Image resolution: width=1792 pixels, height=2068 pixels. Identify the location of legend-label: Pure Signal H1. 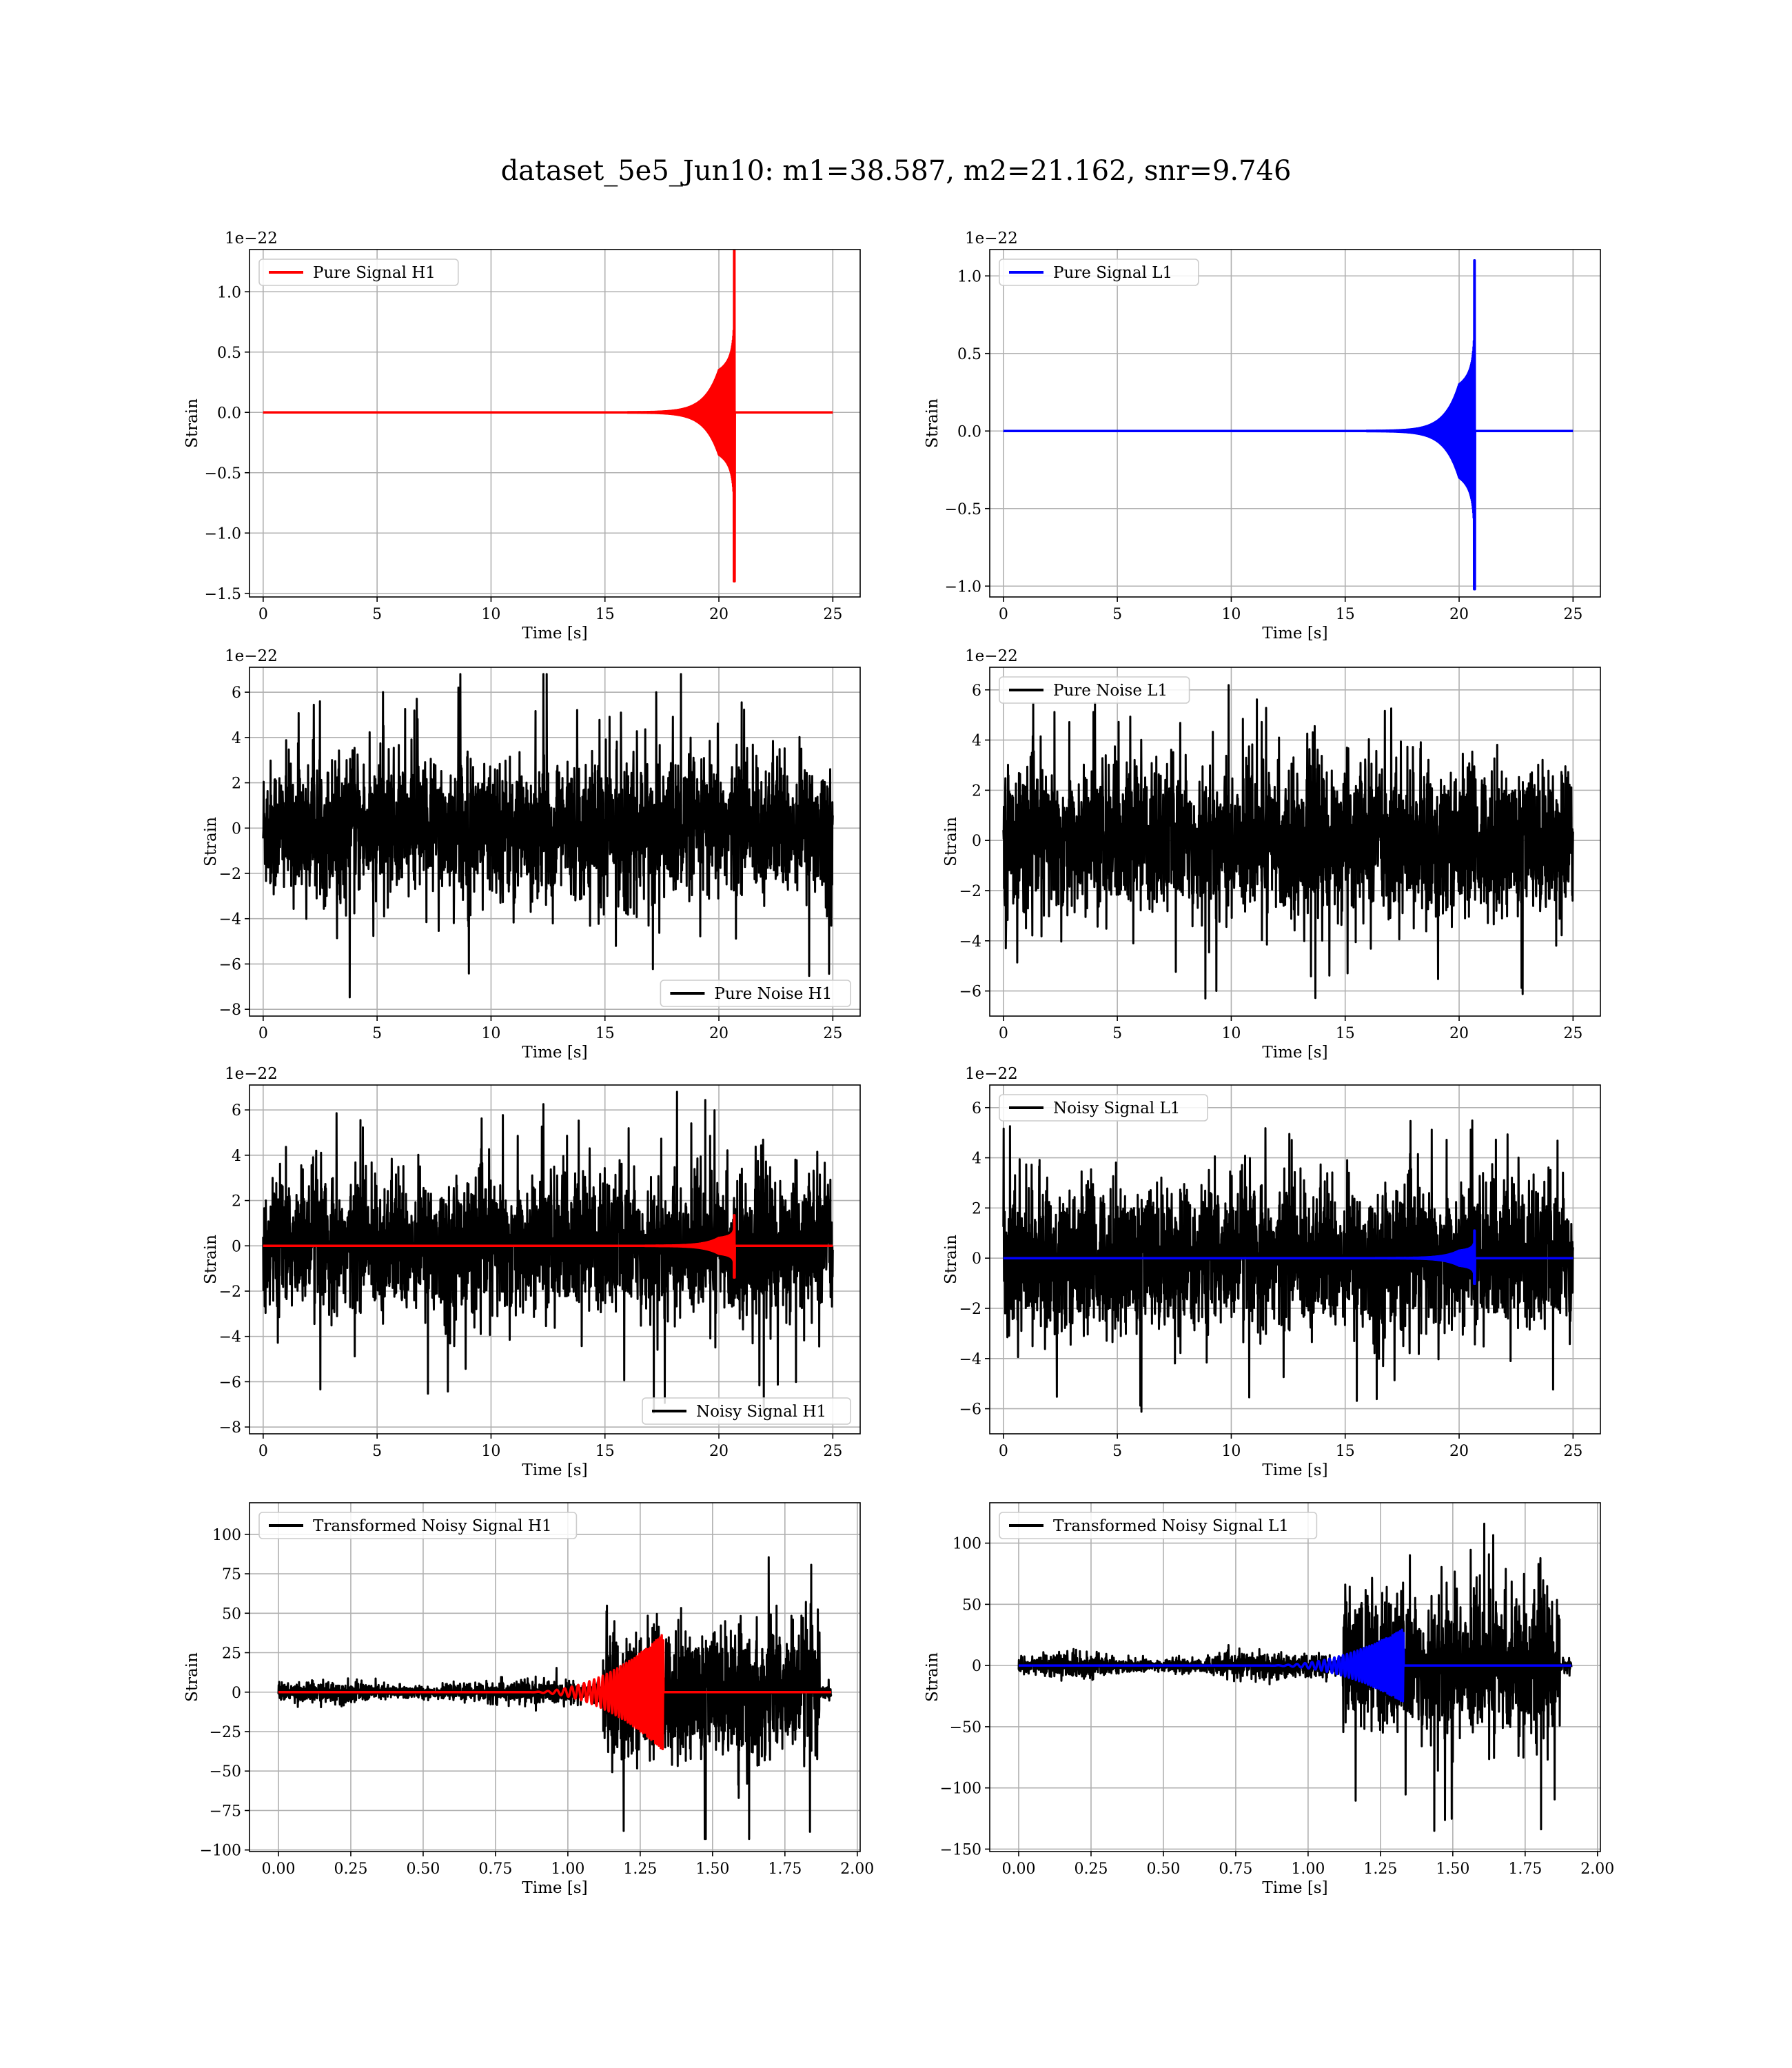
(374, 273).